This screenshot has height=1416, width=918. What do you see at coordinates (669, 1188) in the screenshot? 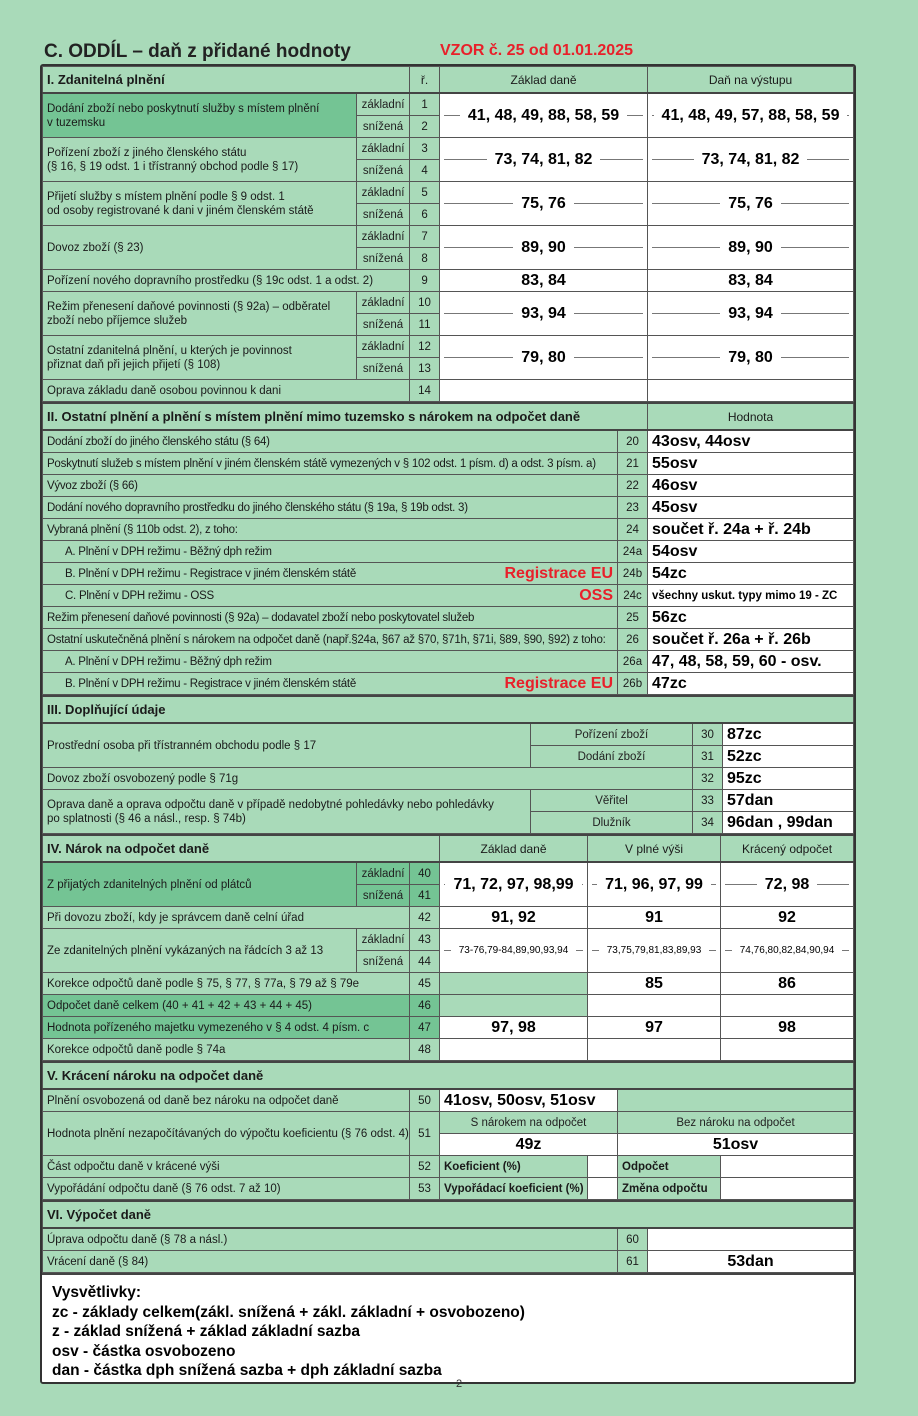
I see `deduction-change-label: Změna odpočtu` at bounding box center [669, 1188].